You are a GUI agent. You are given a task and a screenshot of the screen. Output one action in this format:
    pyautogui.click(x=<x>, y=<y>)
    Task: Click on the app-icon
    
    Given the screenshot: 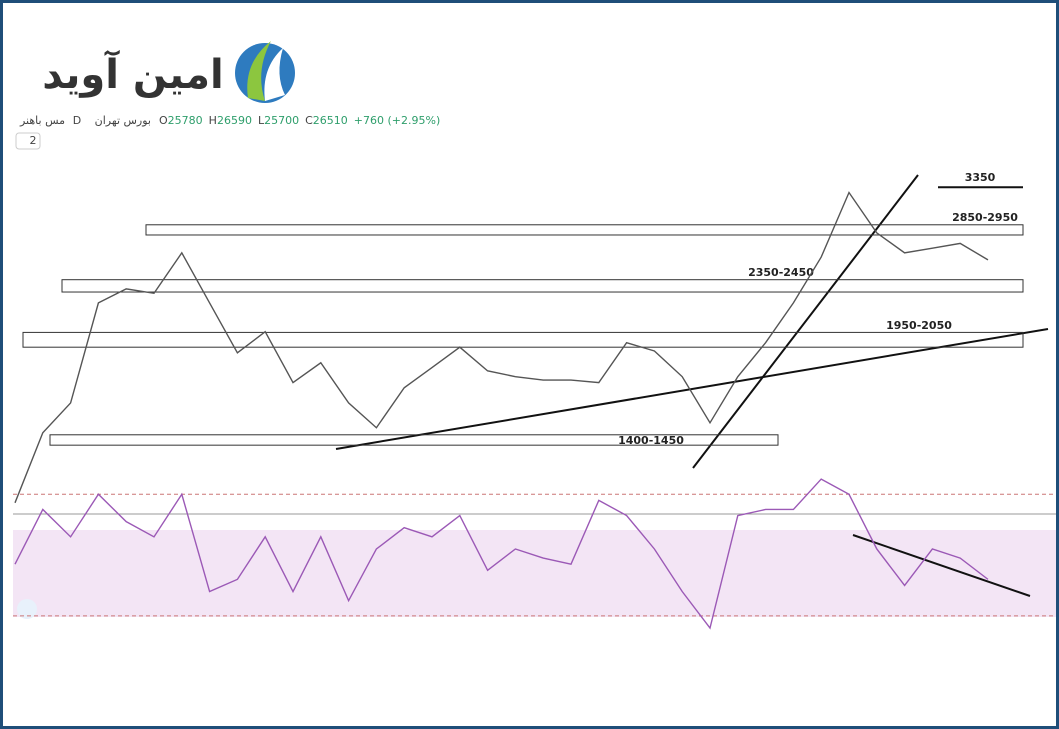 What is the action you would take?
    pyautogui.click(x=27, y=609)
    